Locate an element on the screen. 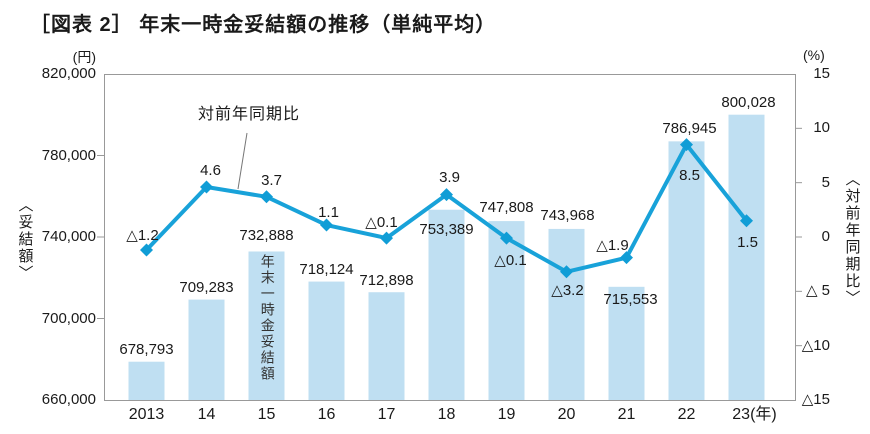  bar-2013 is located at coordinates (146, 380).